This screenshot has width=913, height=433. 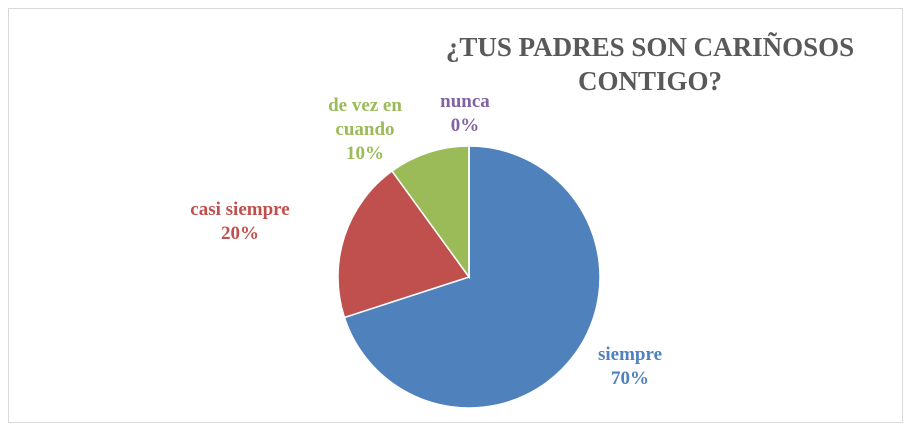 I want to click on chart-title: ¿TUS PADRES SON CARIÑOSOS CONTIGO?, so click(x=650, y=64).